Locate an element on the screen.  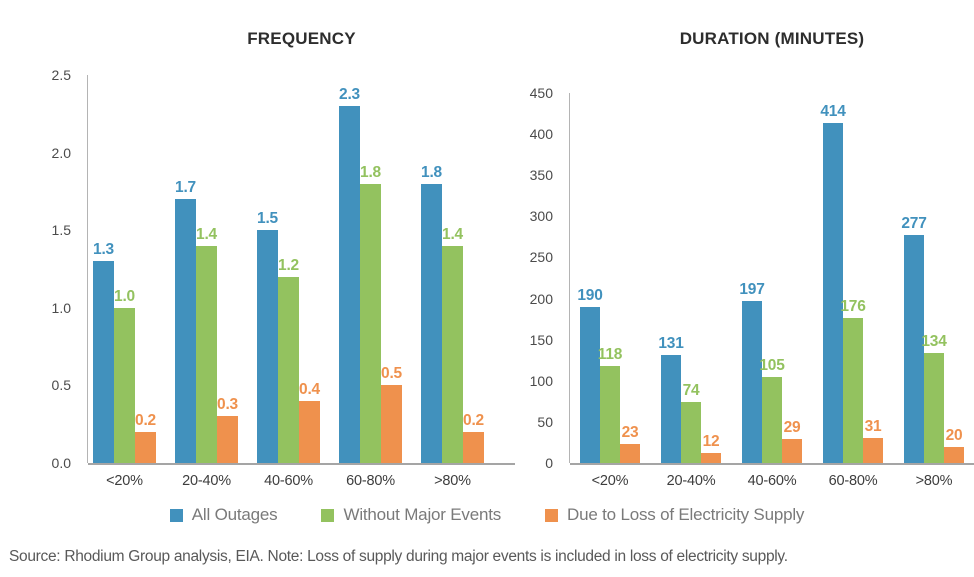
bar-value-label: 23 is located at coordinates (630, 433).